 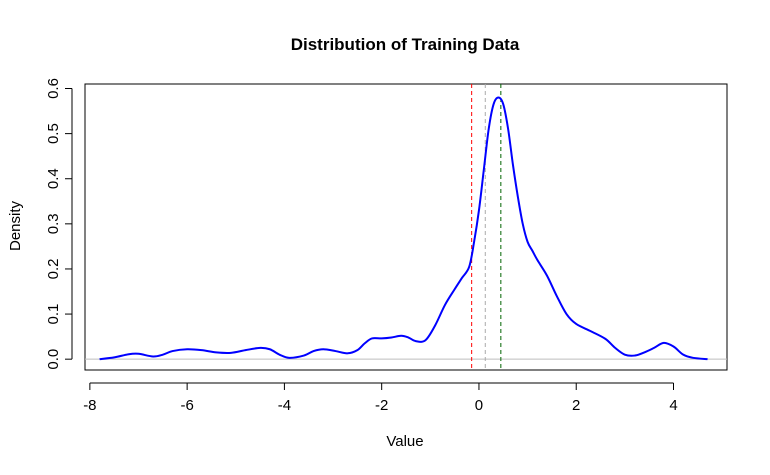 I want to click on y-tick-label: 0.1, so click(x=53, y=314).